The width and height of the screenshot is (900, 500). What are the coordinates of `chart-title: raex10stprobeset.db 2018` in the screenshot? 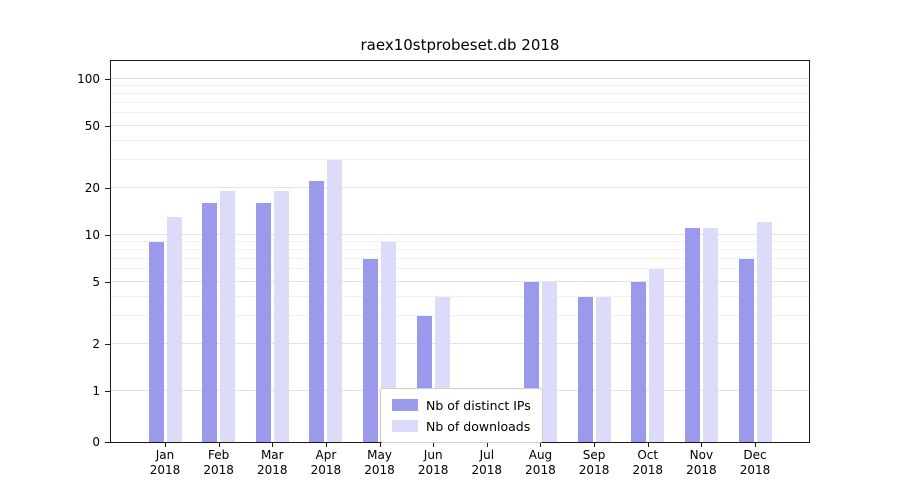 It's located at (460, 45).